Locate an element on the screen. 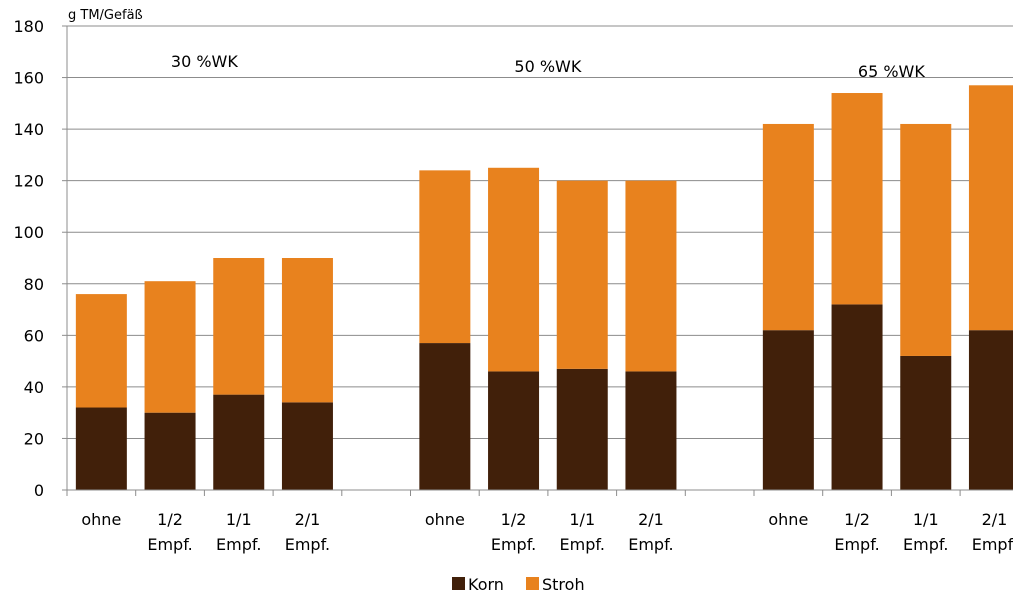  y-tick-label: 20 is located at coordinates (34, 438).